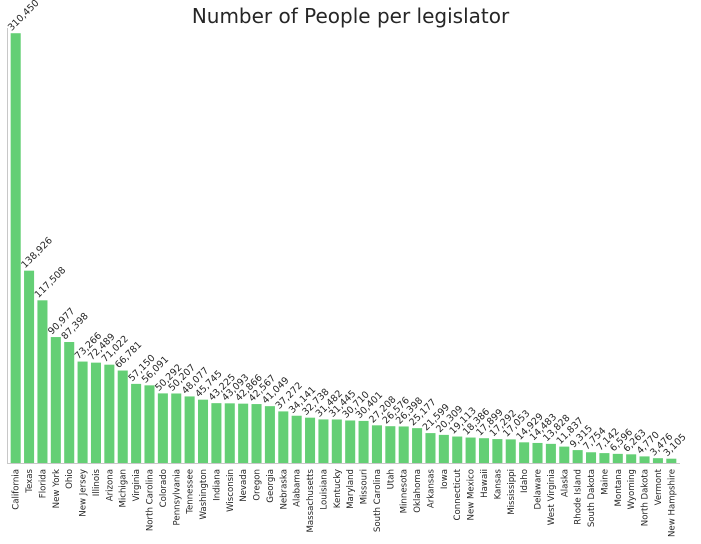 The height and width of the screenshot is (544, 701). I want to click on x-tick-label-montana: Montana, so click(619, 487).